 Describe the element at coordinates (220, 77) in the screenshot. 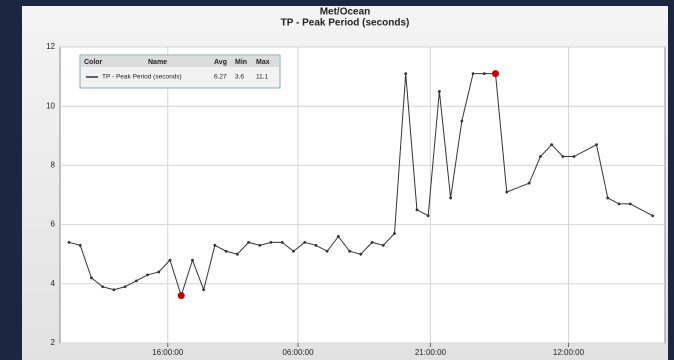

I see `legend-stat: 6.27` at that location.